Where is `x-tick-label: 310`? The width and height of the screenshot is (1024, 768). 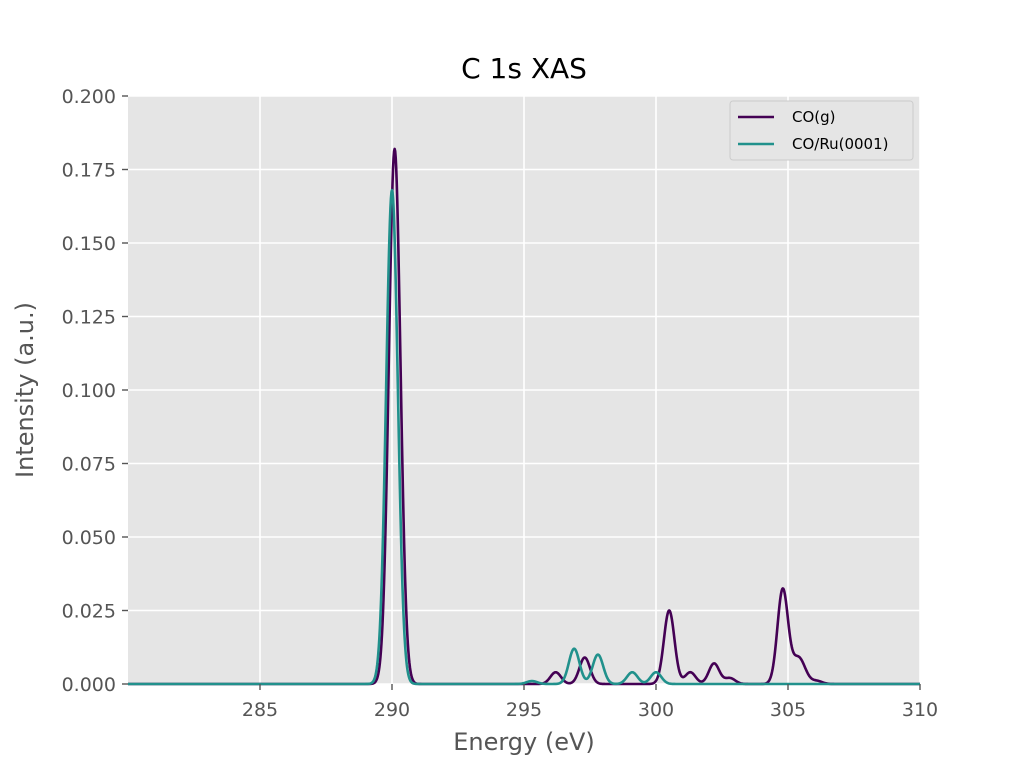
x-tick-label: 310 is located at coordinates (920, 710).